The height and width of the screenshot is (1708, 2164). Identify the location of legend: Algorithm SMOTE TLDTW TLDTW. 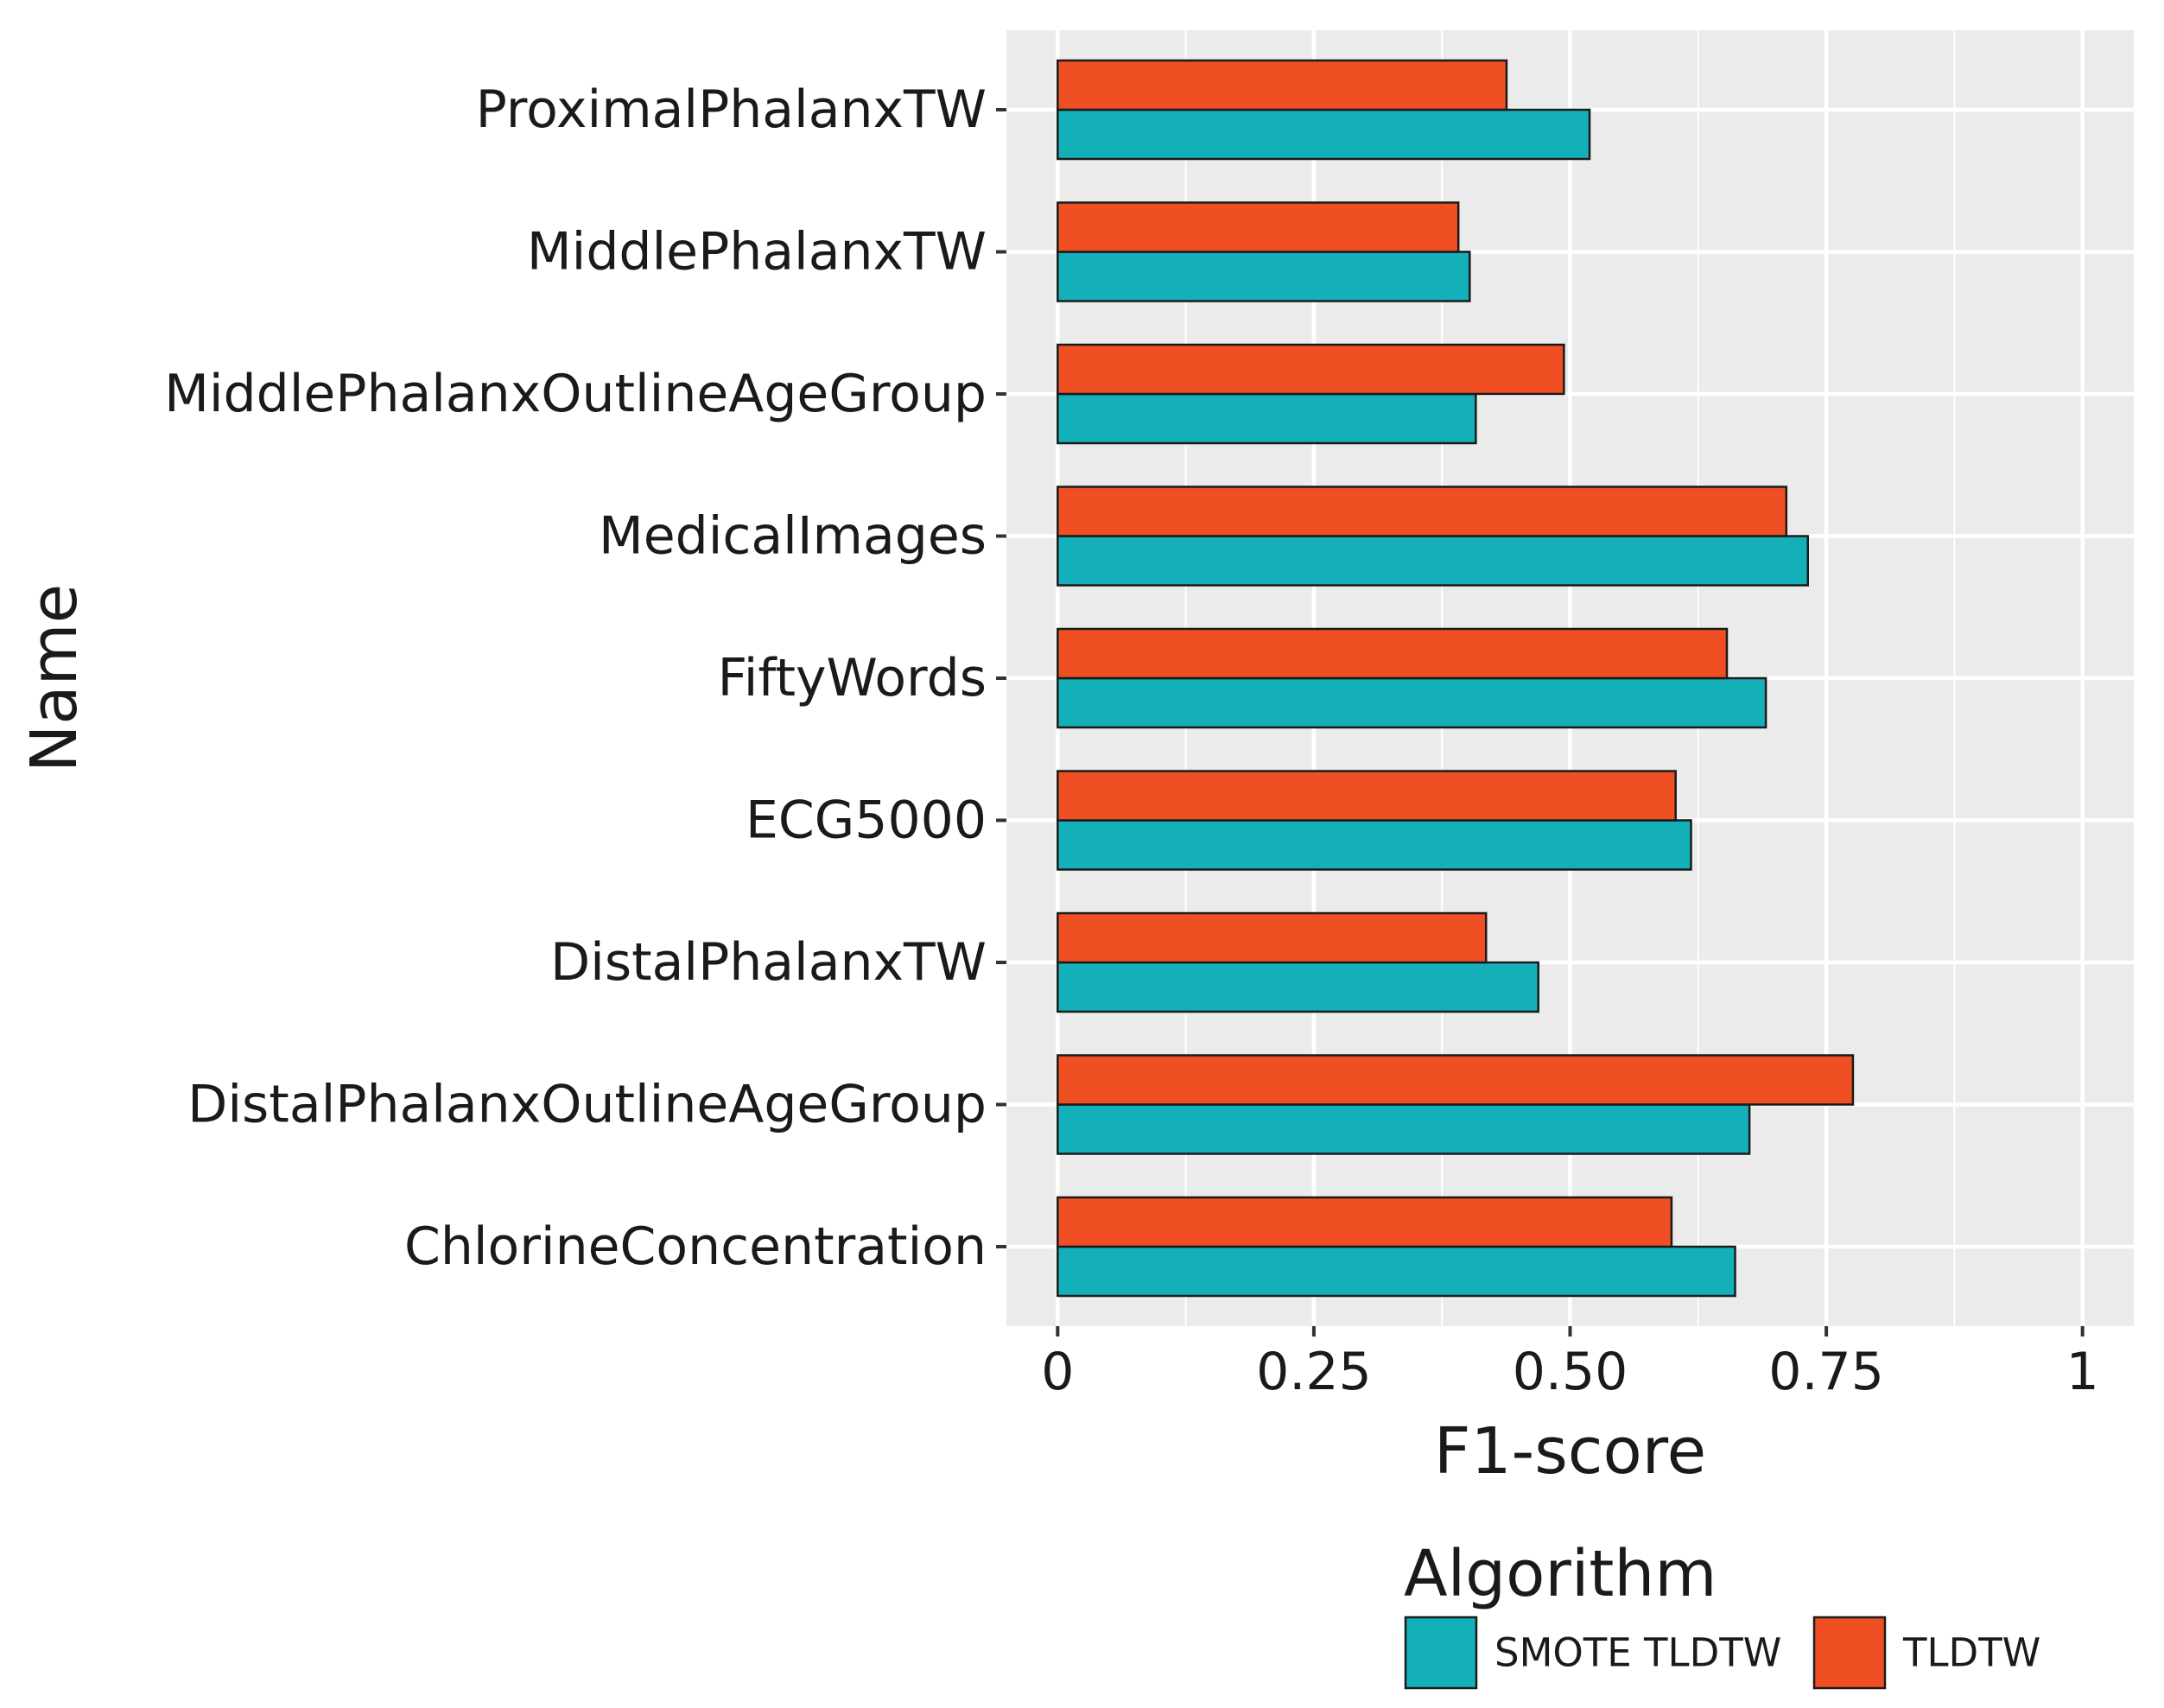
(1722, 1613).